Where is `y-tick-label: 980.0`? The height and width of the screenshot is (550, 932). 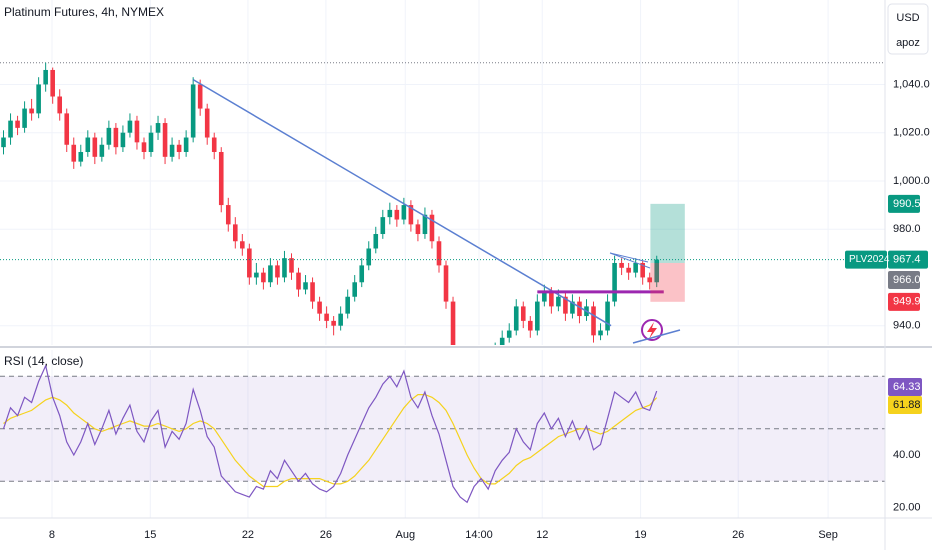 y-tick-label: 980.0 is located at coordinates (907, 229).